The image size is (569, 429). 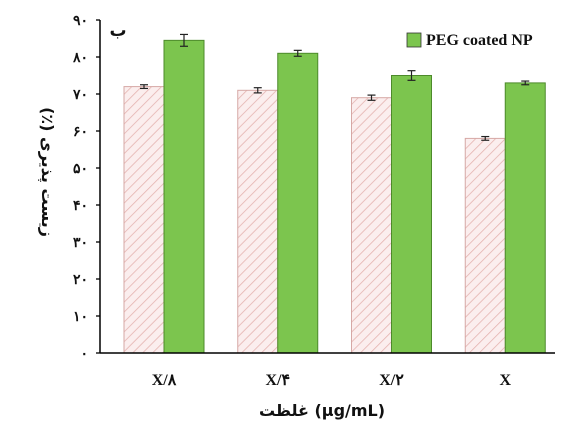 I want to click on y-tick-label: ۷۰, so click(x=80, y=95).